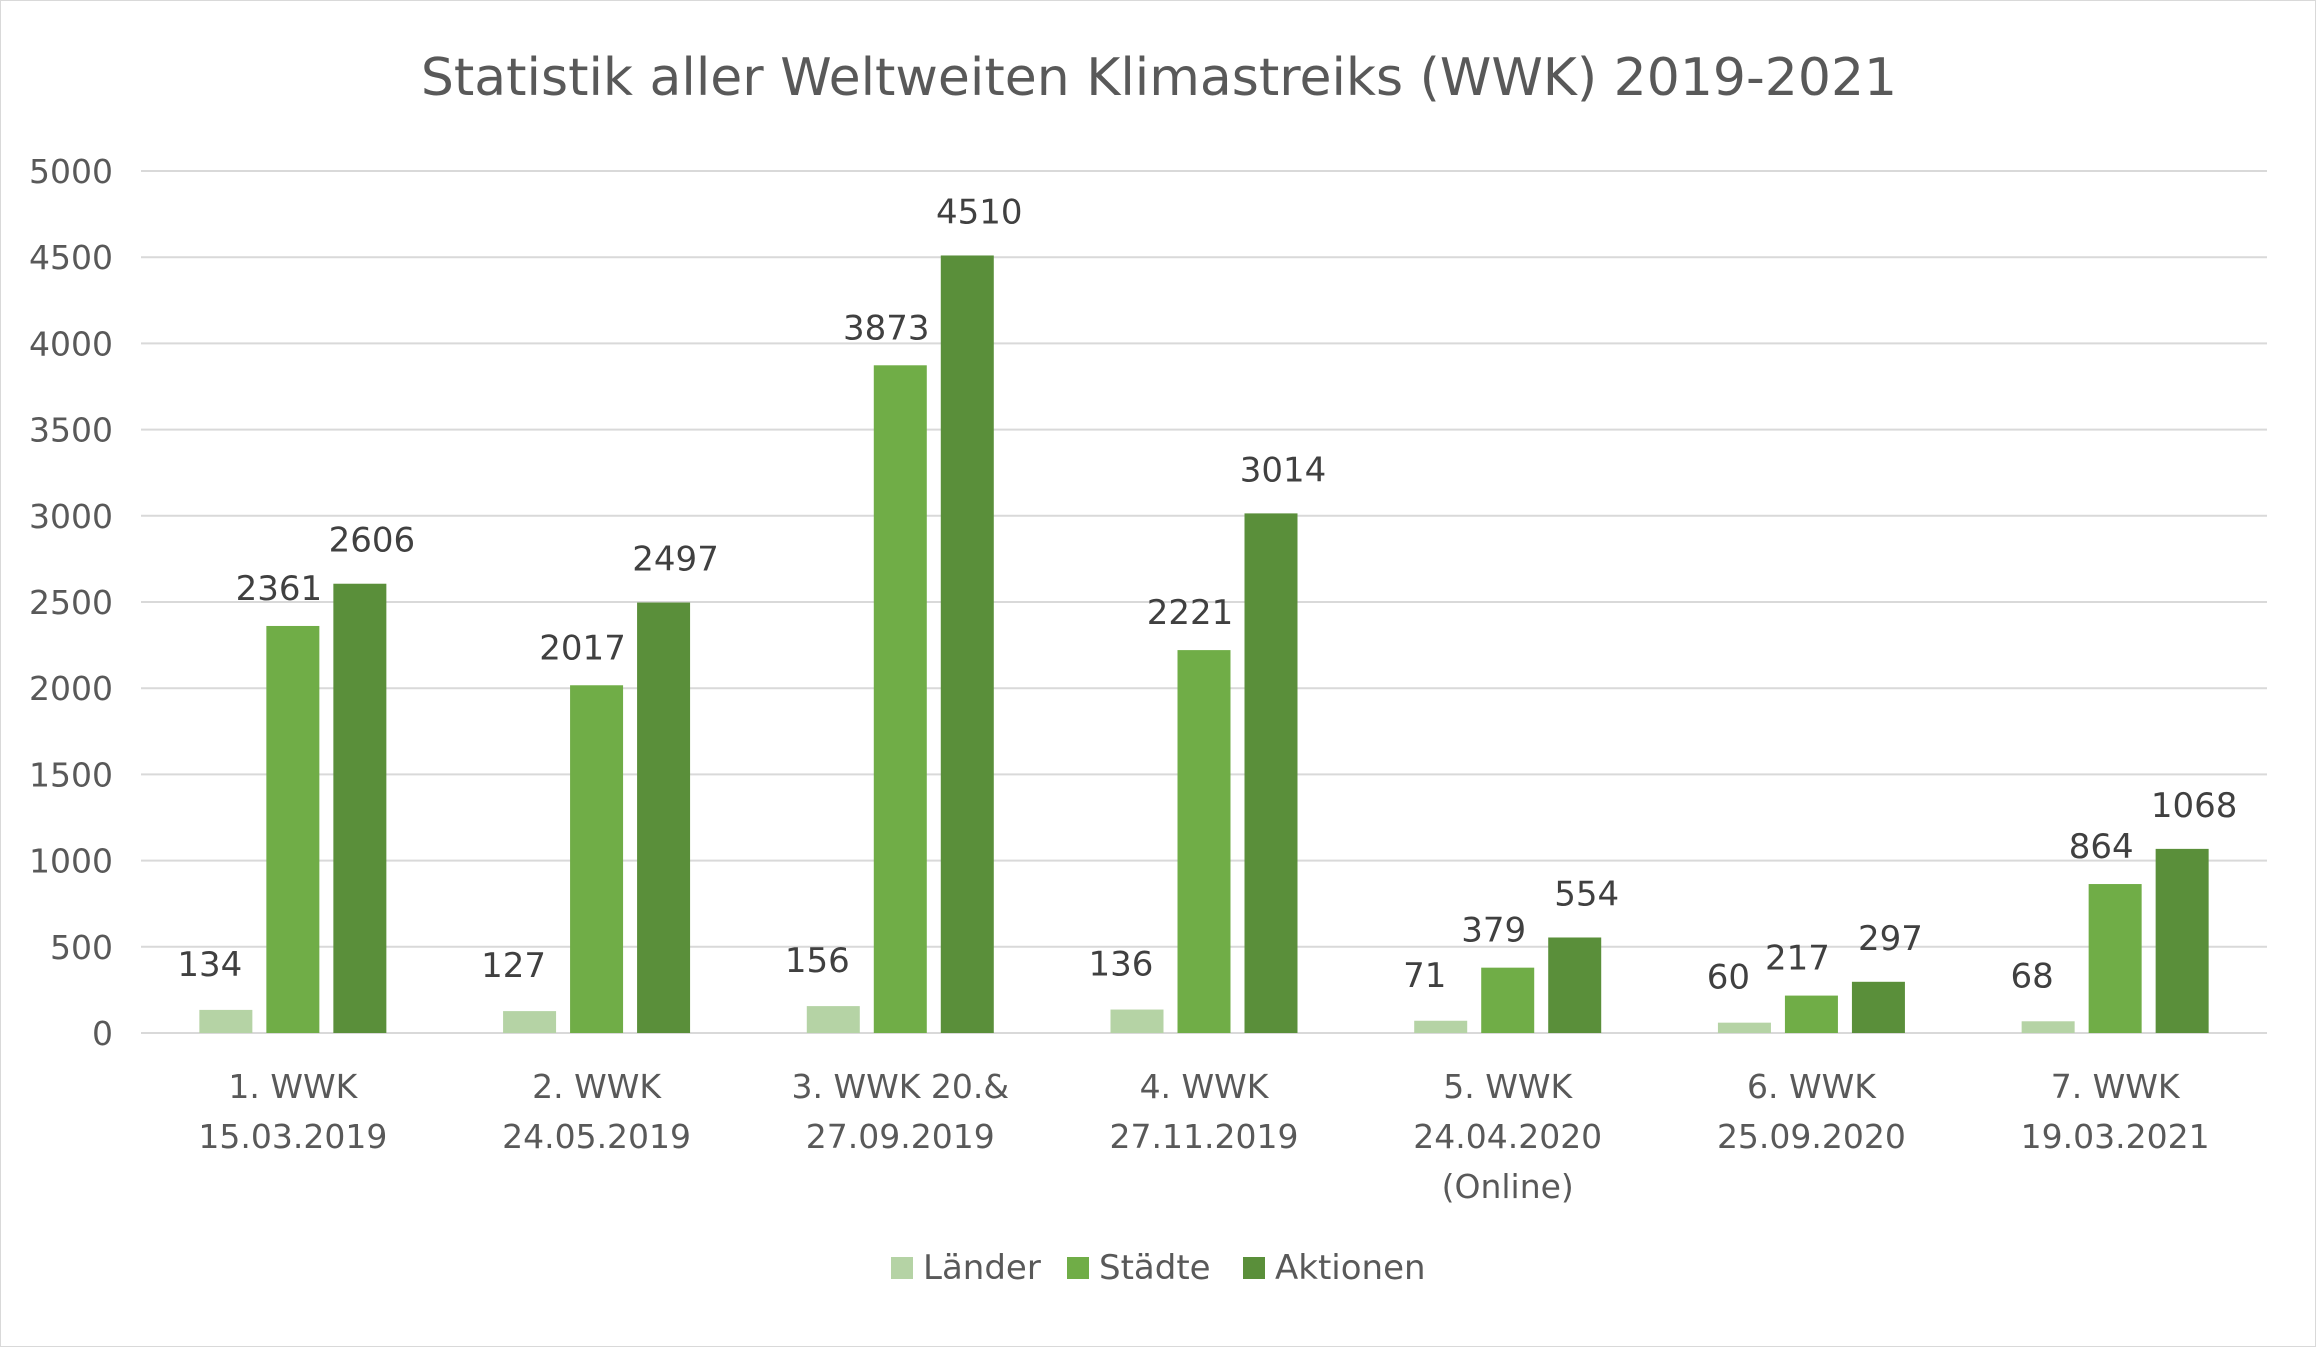 The width and height of the screenshot is (2316, 1348). What do you see at coordinates (1728, 978) in the screenshot?
I see `data-label: 60` at bounding box center [1728, 978].